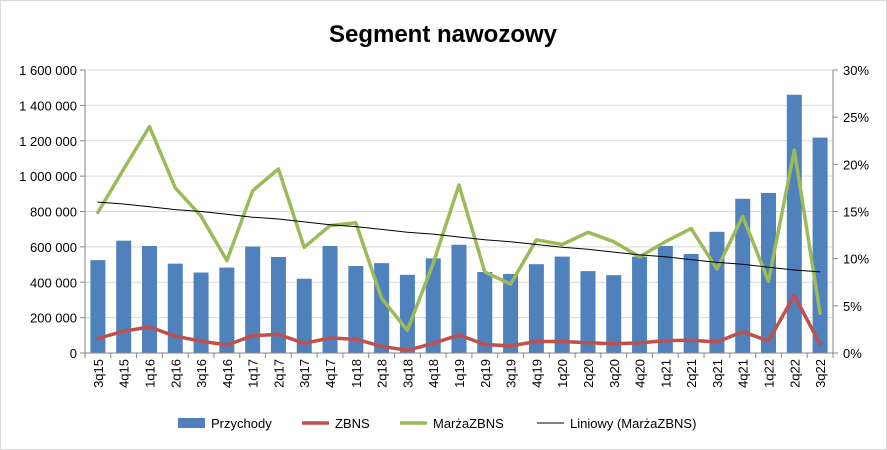  I want to click on x-tick-label: 1q22, so click(769, 373).